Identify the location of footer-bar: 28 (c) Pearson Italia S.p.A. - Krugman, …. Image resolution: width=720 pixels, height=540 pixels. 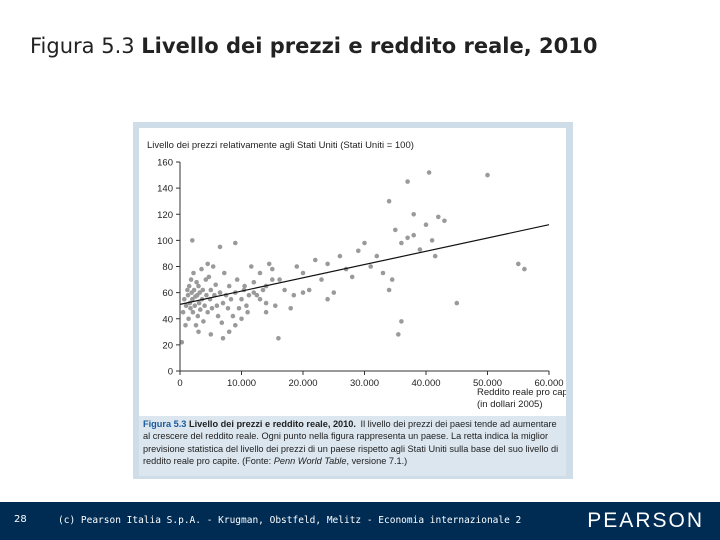
(360, 521).